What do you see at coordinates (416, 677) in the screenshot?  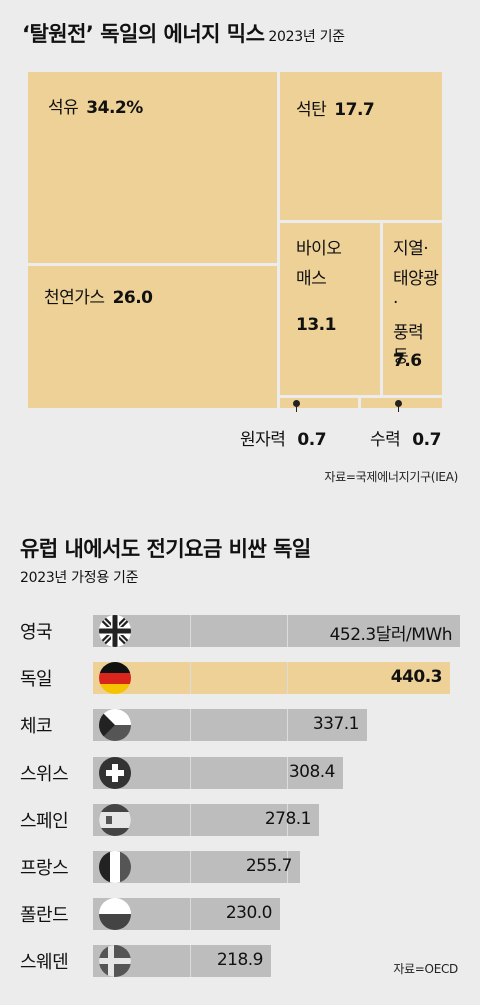 I see `bar-value-label: 440.3` at bounding box center [416, 677].